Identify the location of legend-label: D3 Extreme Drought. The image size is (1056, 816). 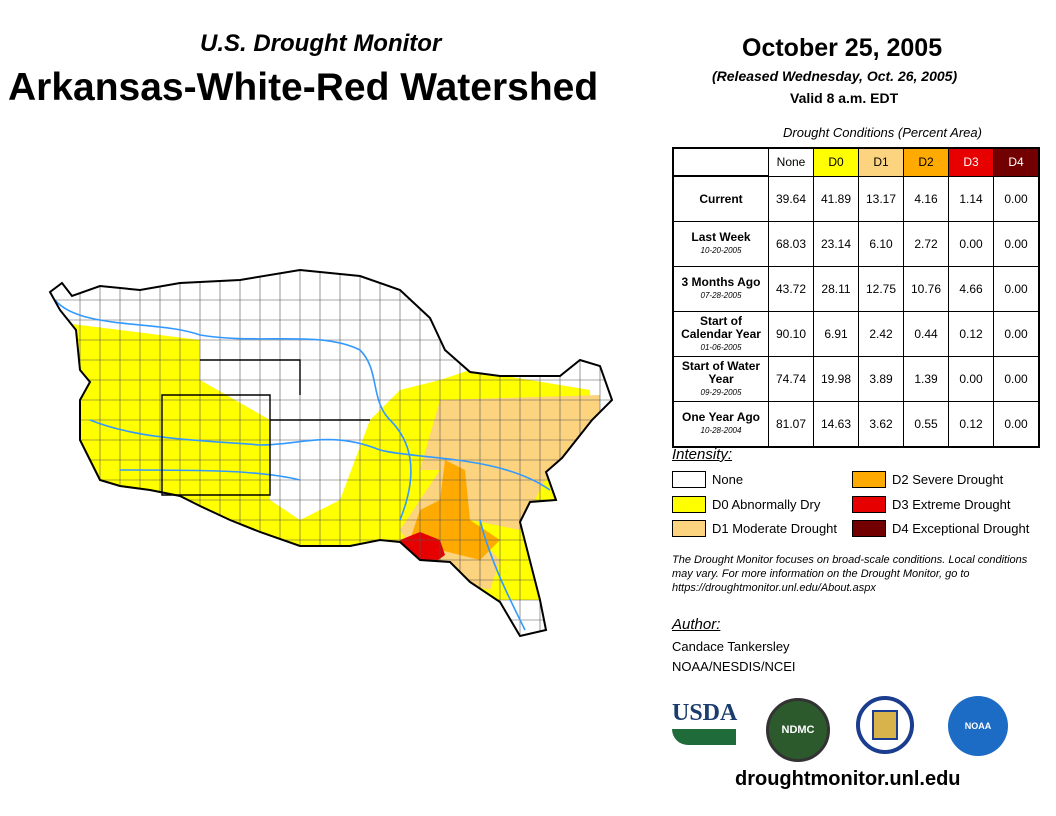
(951, 504).